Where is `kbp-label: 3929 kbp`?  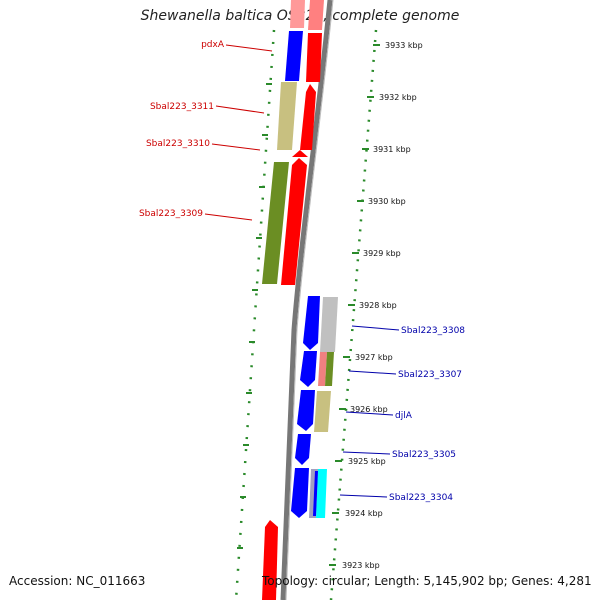
kbp-label: 3929 kbp is located at coordinates (382, 253).